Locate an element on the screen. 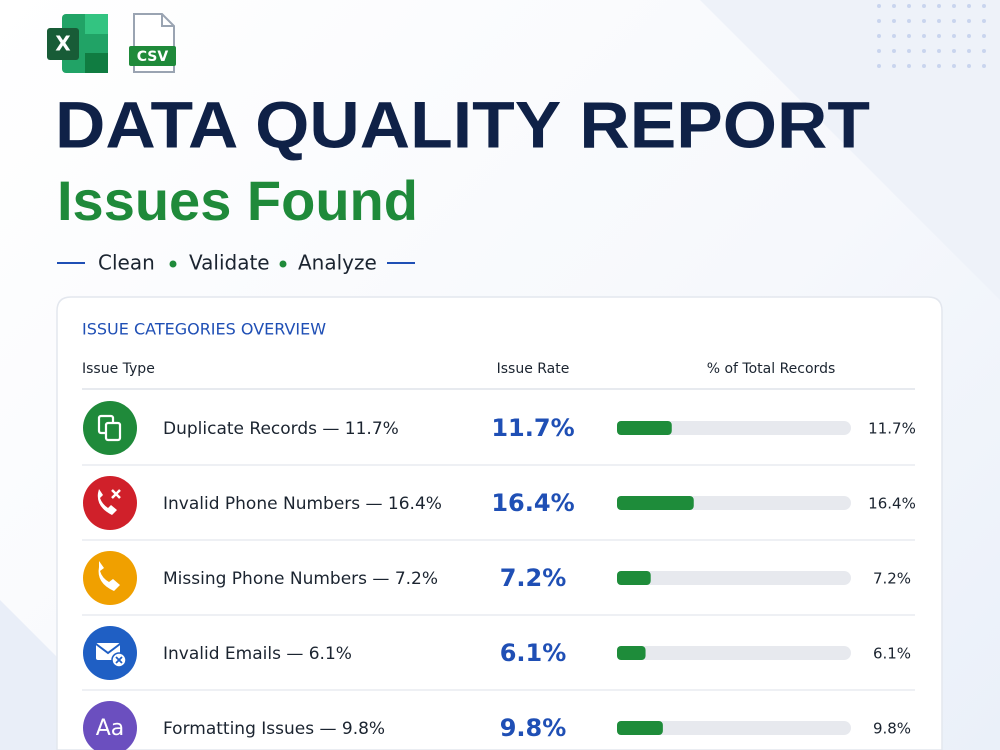  bar-value-label: 7.2% is located at coordinates (892, 579).